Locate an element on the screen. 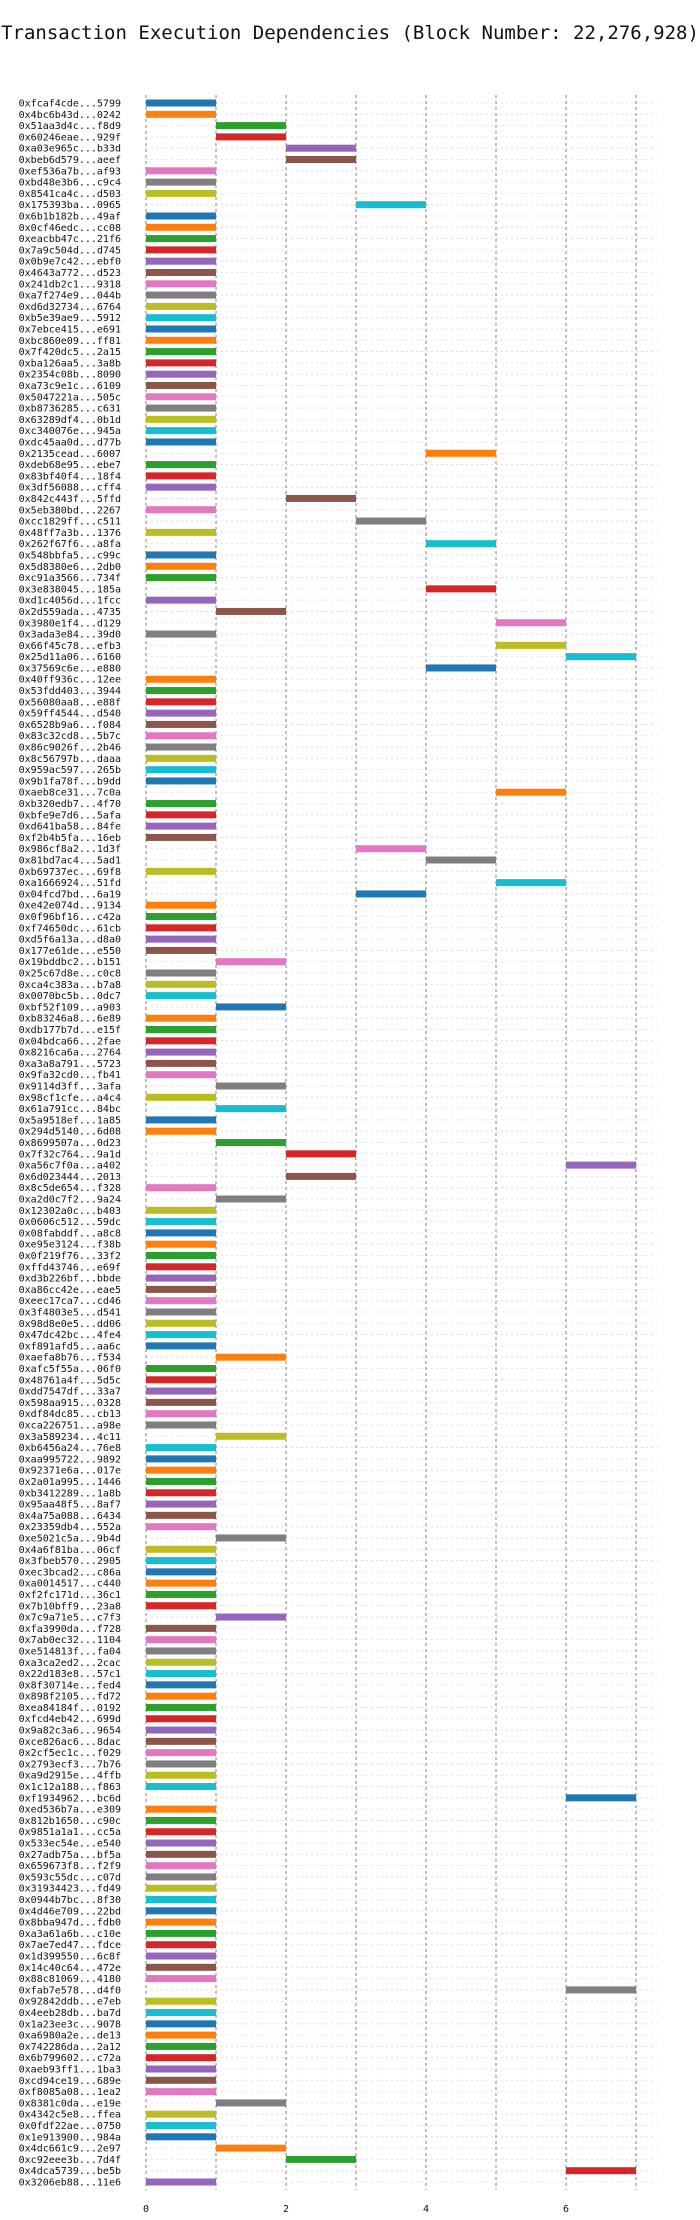 Image resolution: width=700 pixels, height=2220 pixels. y-tick-label: 0xd5f6a13a...d8a0 is located at coordinates (70, 940).